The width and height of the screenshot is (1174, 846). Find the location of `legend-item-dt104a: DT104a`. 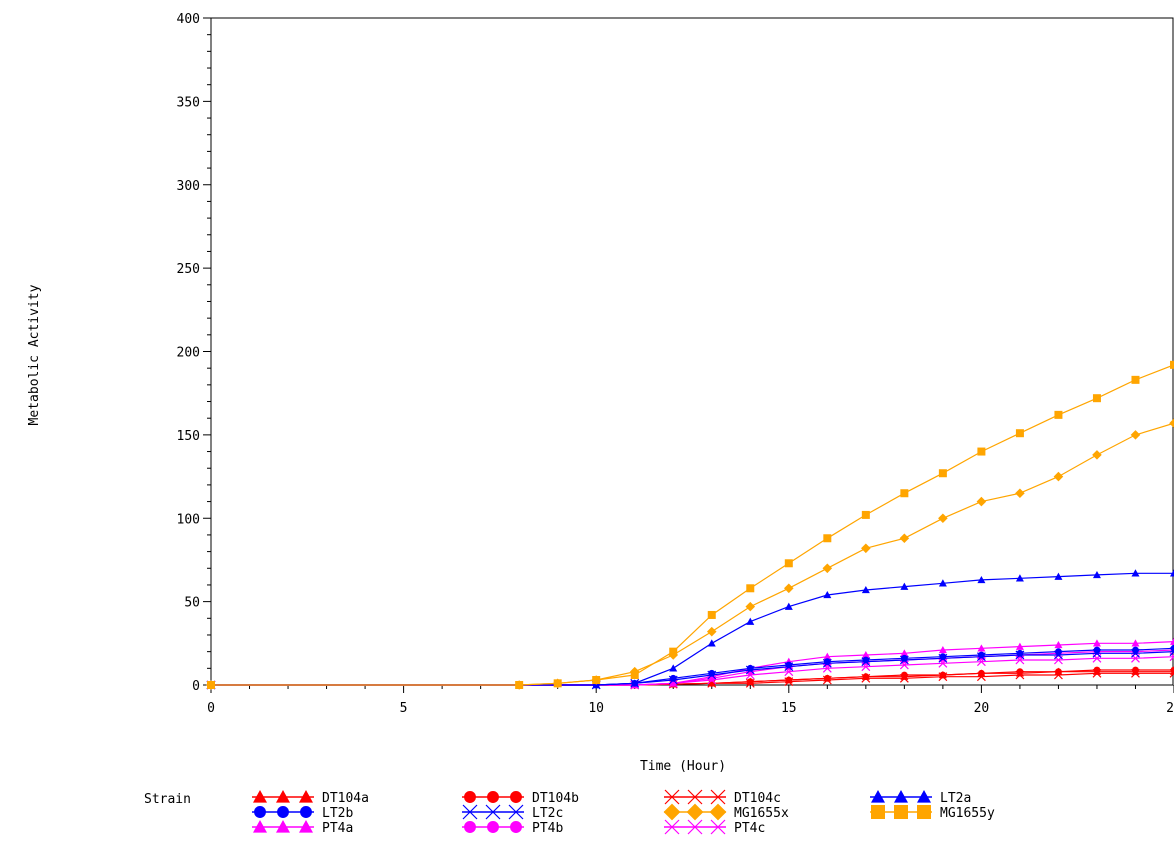

legend-item-dt104a: DT104a is located at coordinates (310, 798).